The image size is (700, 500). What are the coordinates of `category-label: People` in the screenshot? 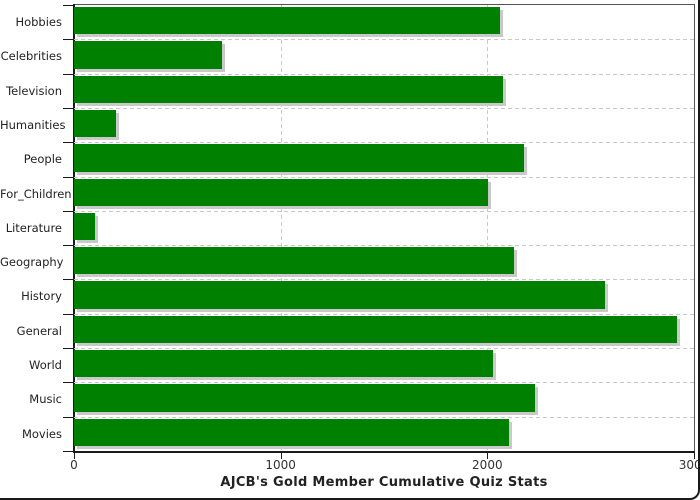 It's located at (42, 159).